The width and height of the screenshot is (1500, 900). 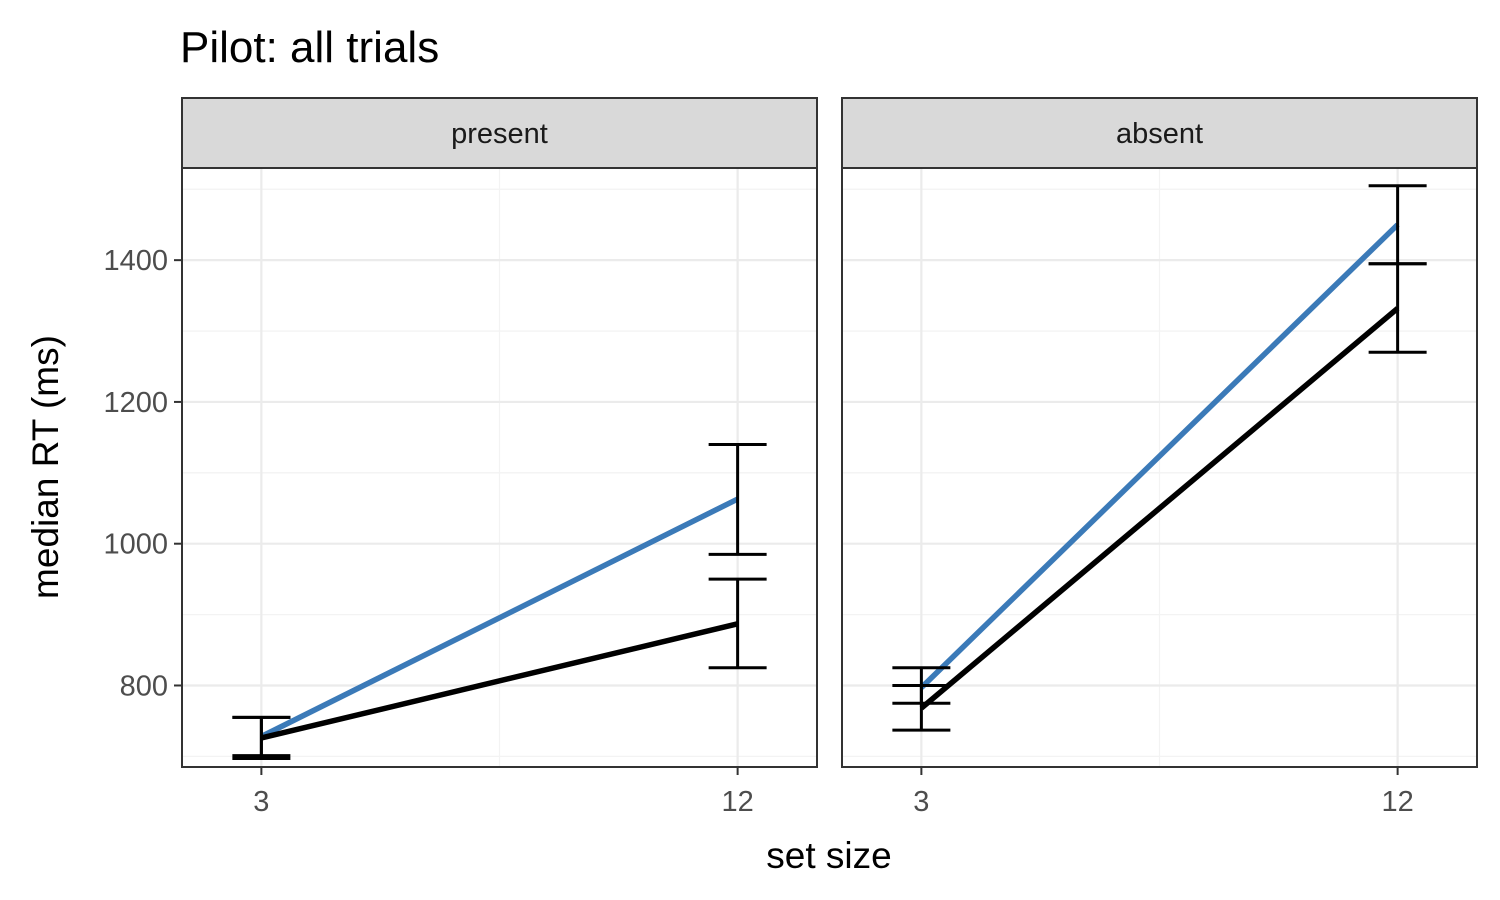 I want to click on y-tick-label: 800, so click(x=144, y=686).